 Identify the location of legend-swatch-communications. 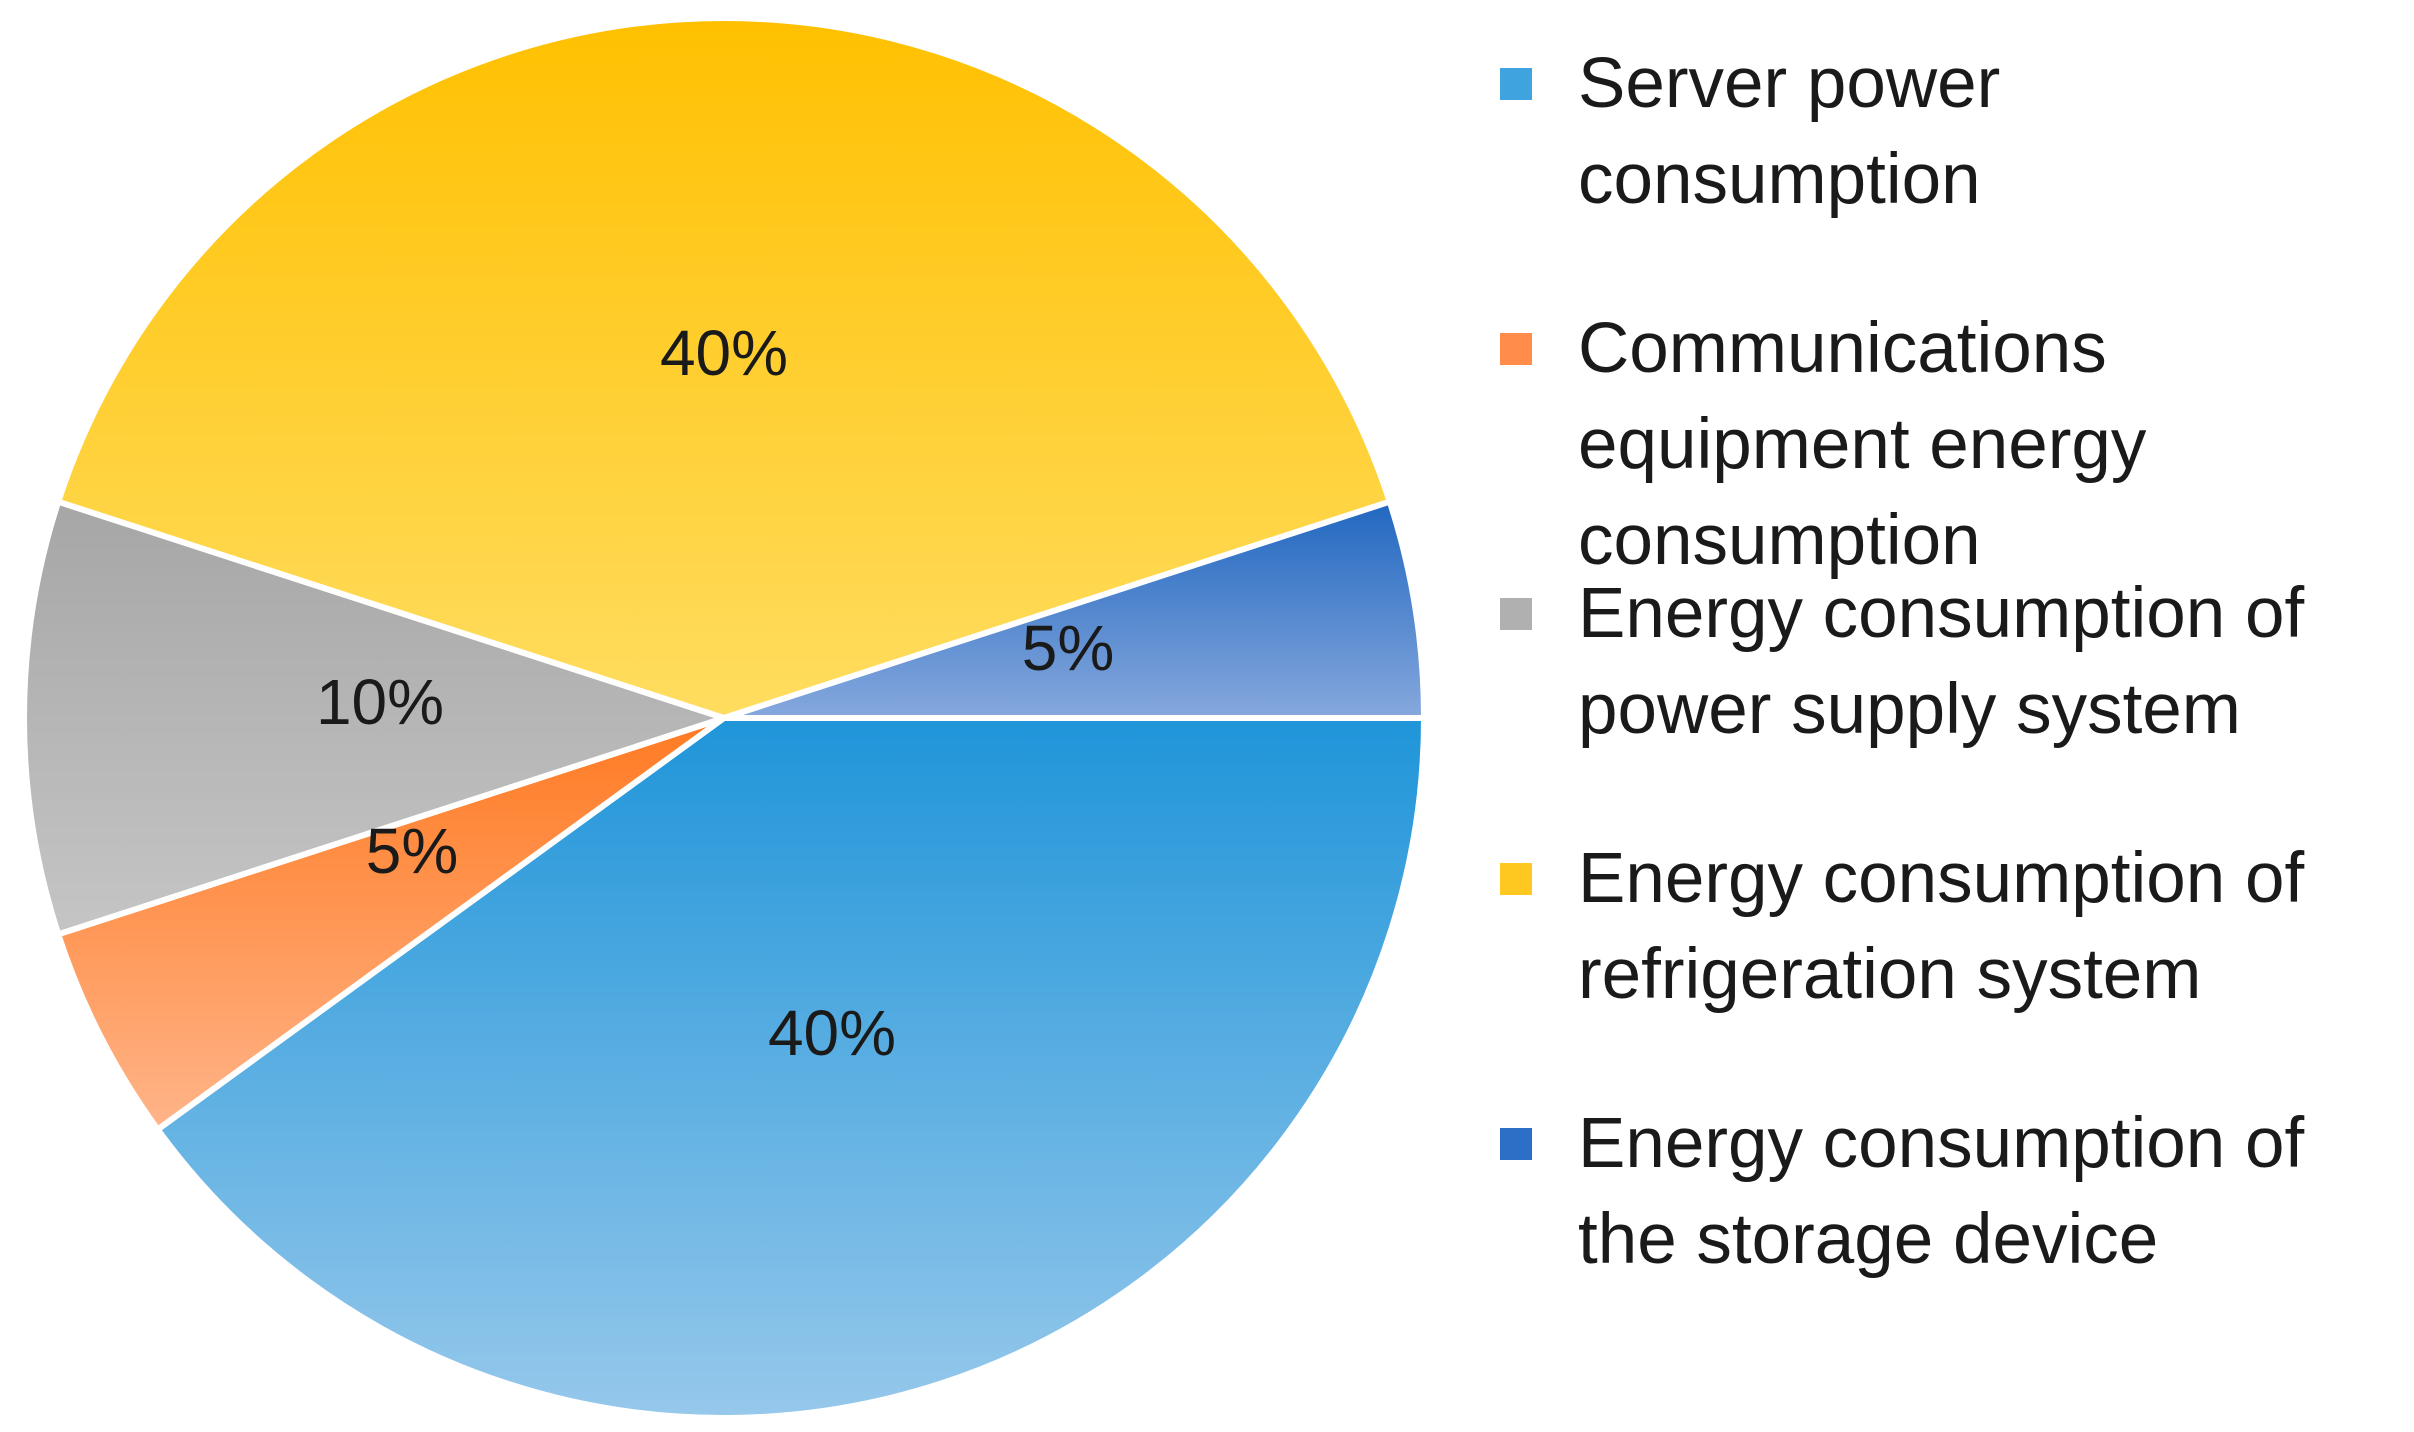
(1516, 349).